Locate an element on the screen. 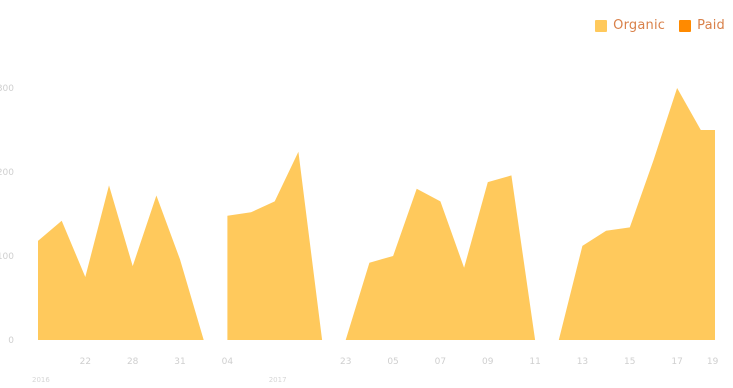  y-tick-label: 300 is located at coordinates (7, 89).